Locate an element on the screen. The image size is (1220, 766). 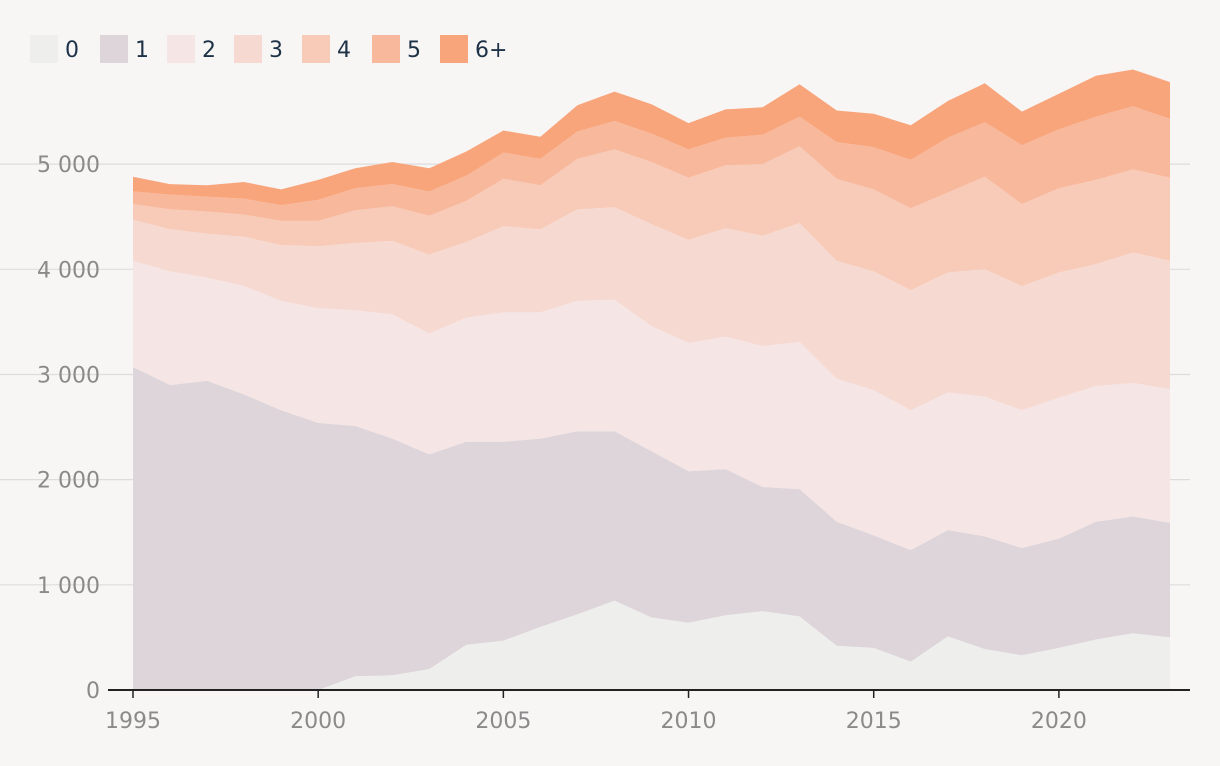
legend-item-6plus: 6+ is located at coordinates (473, 49).